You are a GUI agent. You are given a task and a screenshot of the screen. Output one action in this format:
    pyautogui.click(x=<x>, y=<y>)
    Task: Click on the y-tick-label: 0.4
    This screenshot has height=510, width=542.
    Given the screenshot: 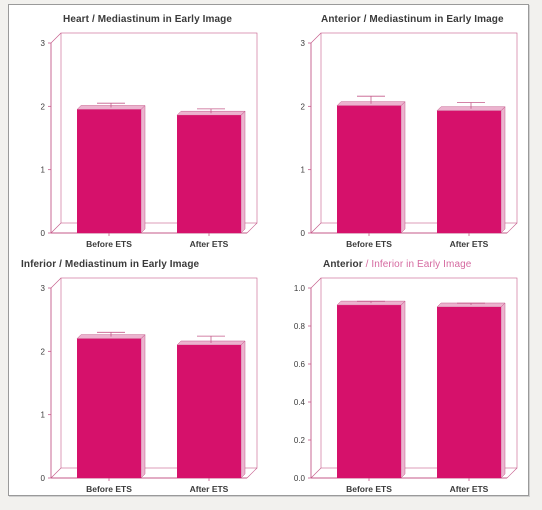 What is the action you would take?
    pyautogui.click(x=300, y=402)
    